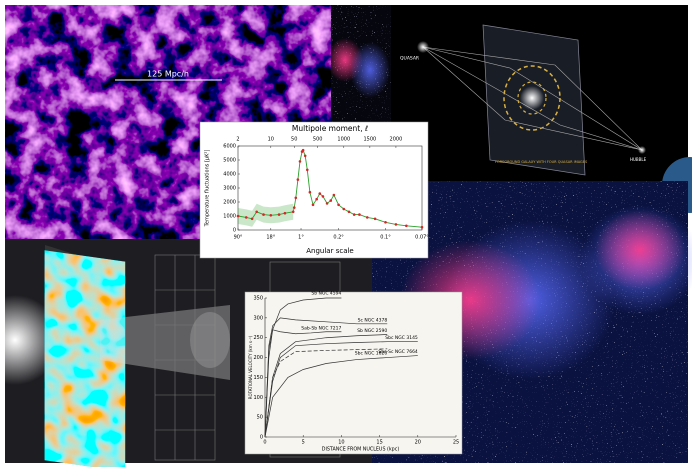 The height and width of the screenshot is (467, 692). What do you see at coordinates (321, 328) in the screenshot?
I see `curve-label: Sab-Sb NGC 7217` at bounding box center [321, 328].